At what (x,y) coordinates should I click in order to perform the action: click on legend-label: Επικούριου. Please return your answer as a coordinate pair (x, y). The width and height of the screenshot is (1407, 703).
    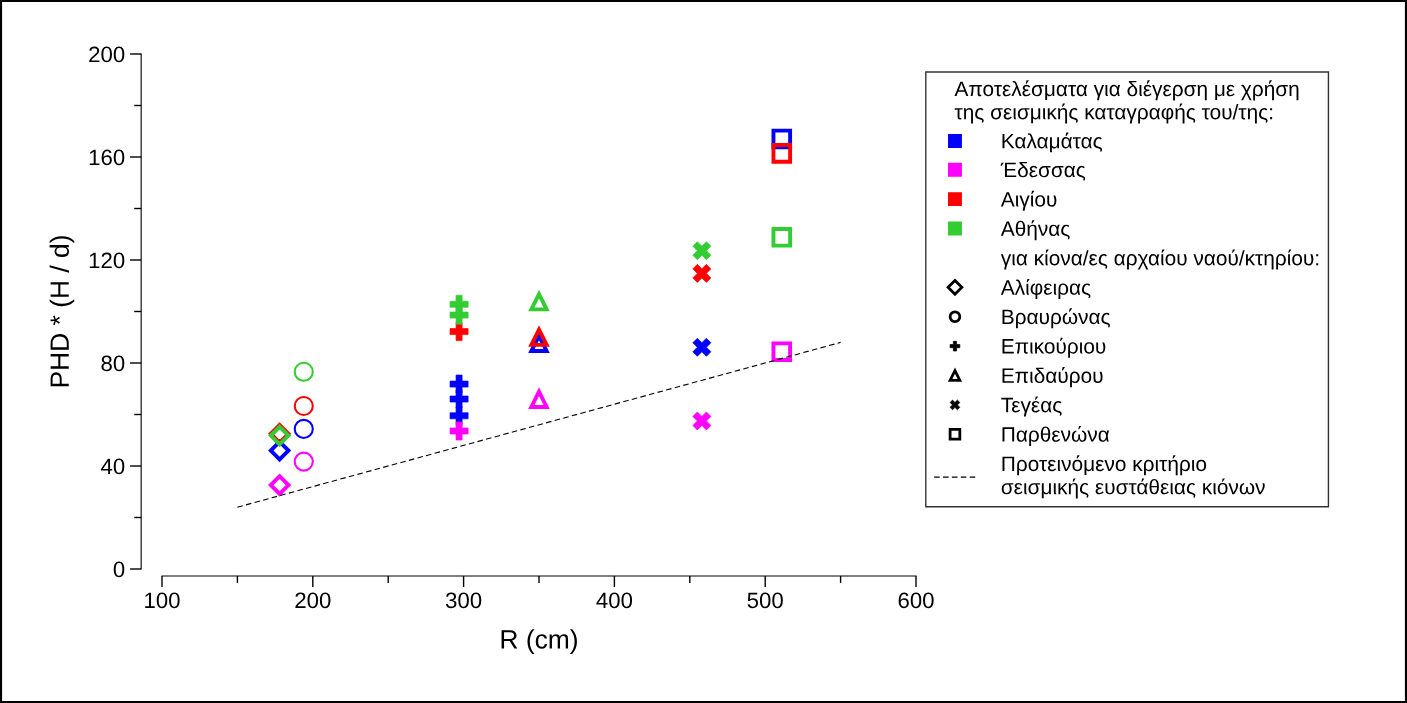
    Looking at the image, I should click on (1054, 347).